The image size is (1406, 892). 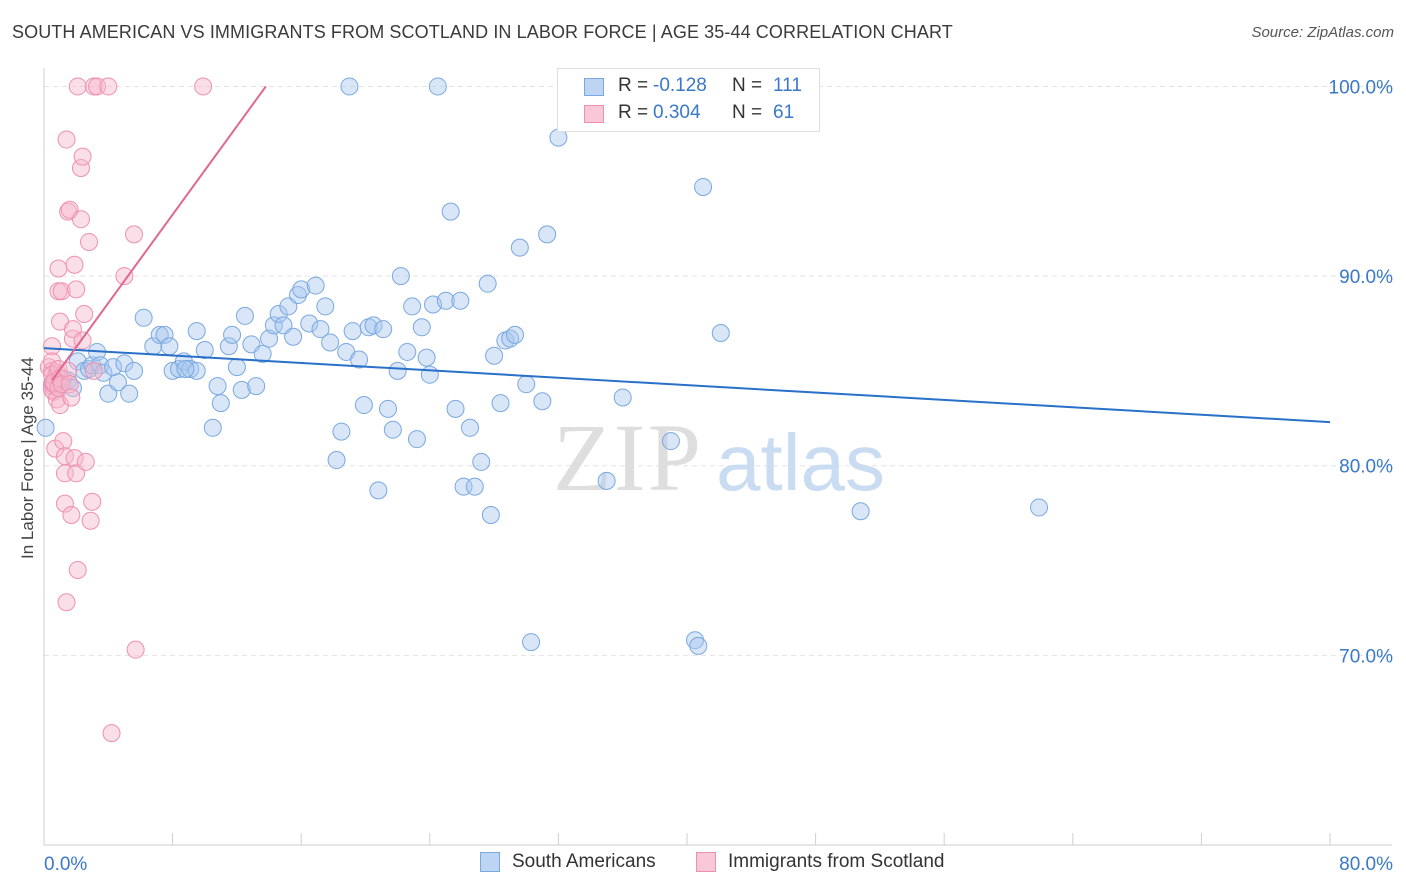 I want to click on legend-item-scotland: Immigrants from Scotland, so click(x=820, y=862).